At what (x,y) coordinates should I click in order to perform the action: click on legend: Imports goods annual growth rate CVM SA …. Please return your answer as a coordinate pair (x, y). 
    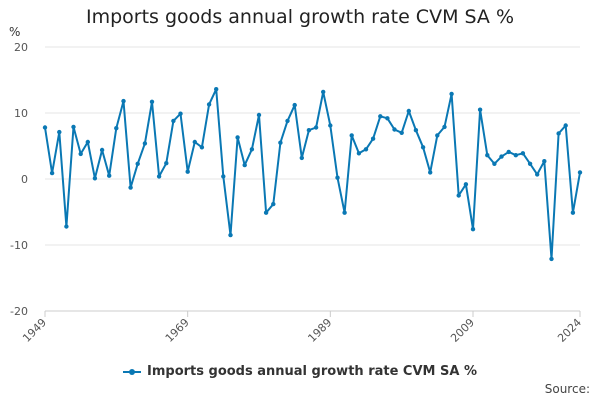
    Looking at the image, I should click on (300, 371).